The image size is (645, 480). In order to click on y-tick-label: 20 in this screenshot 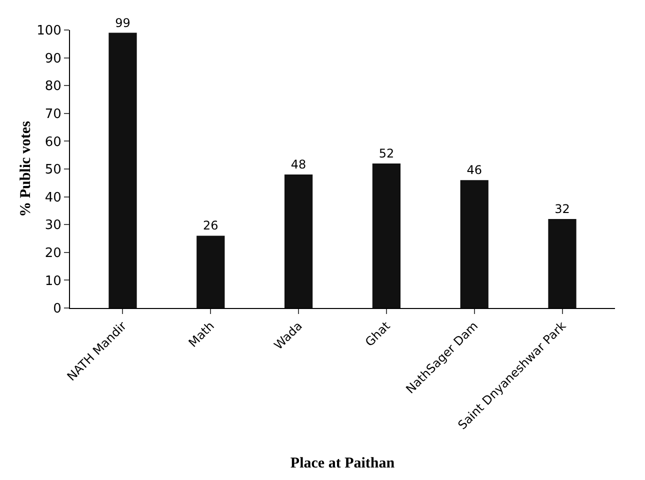, I will do `click(53, 253)`.